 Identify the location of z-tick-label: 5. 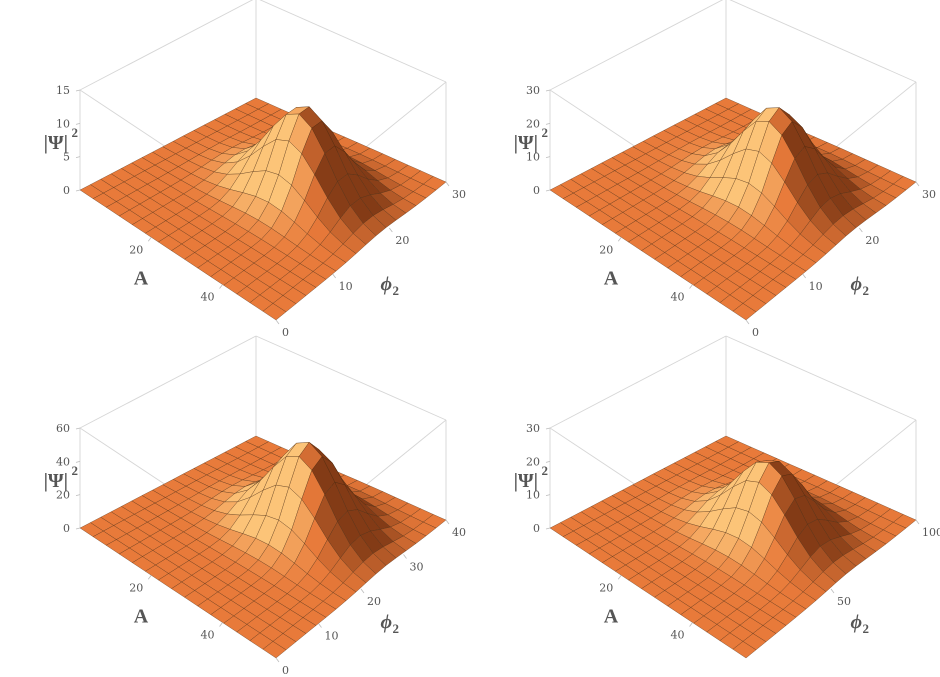
(66, 157).